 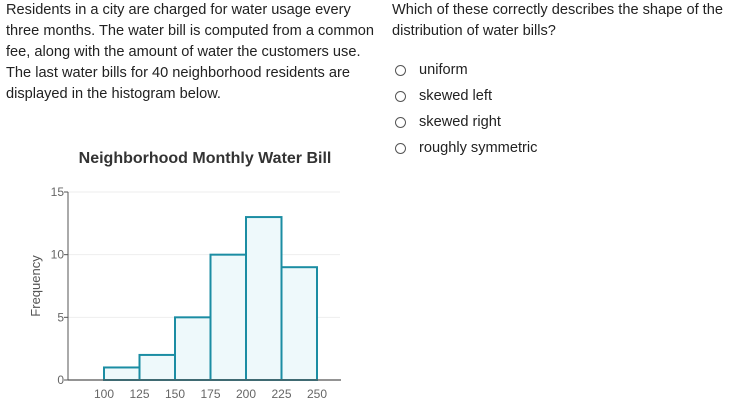 I want to click on option-uniform: uniform, so click(x=465, y=70).